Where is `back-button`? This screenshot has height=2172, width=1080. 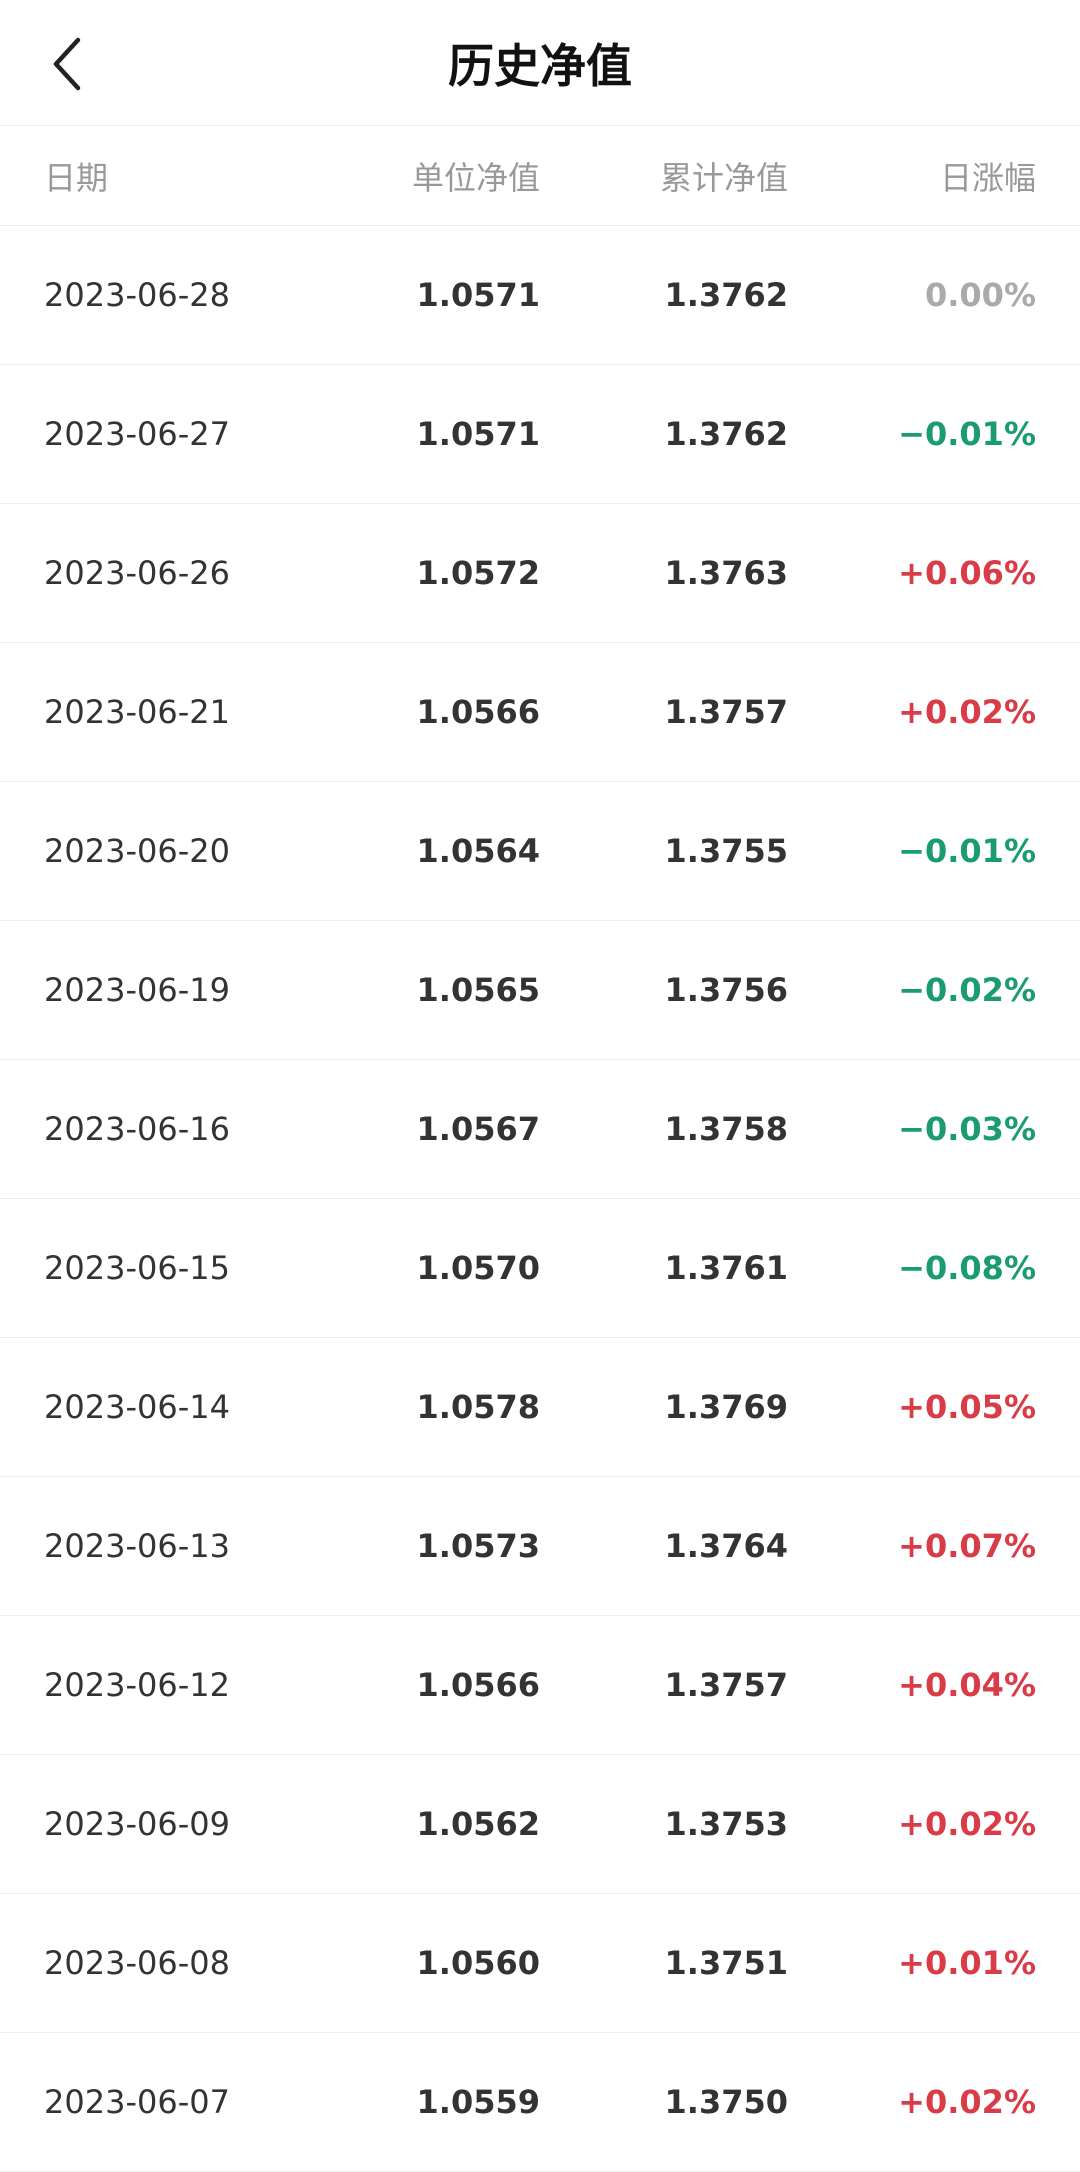 back-button is located at coordinates (68, 66).